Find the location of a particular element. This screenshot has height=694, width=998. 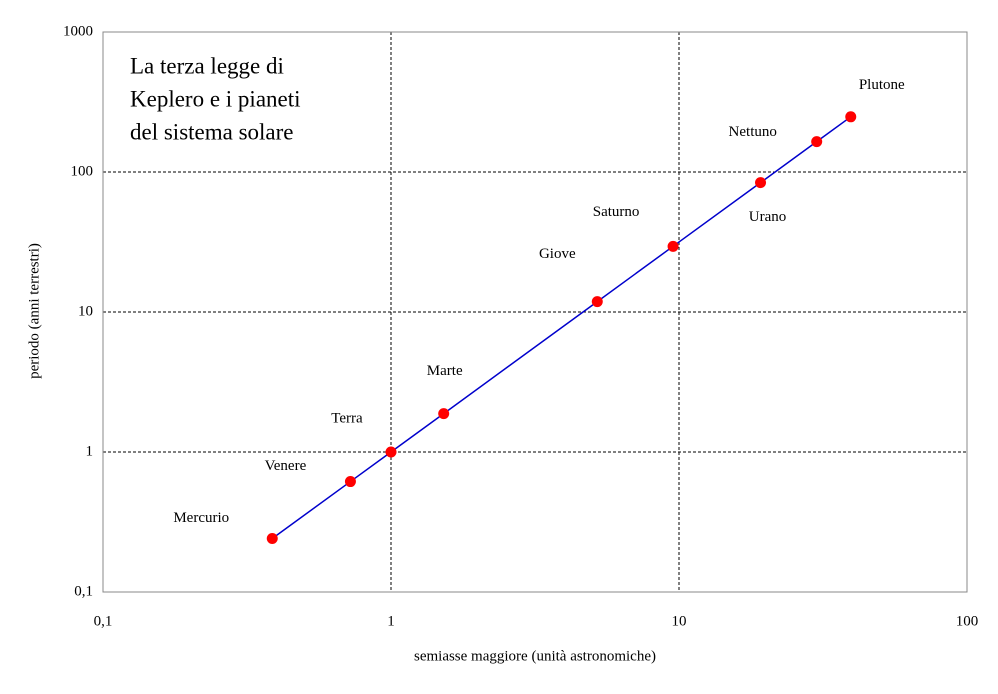

chart-title: La terza legge di is located at coordinates (207, 65).